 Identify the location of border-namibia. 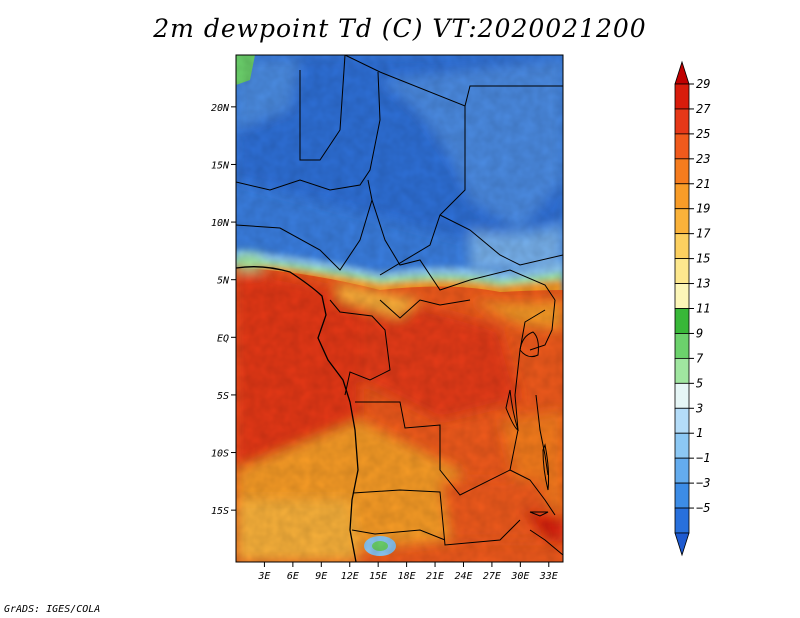
(398, 535).